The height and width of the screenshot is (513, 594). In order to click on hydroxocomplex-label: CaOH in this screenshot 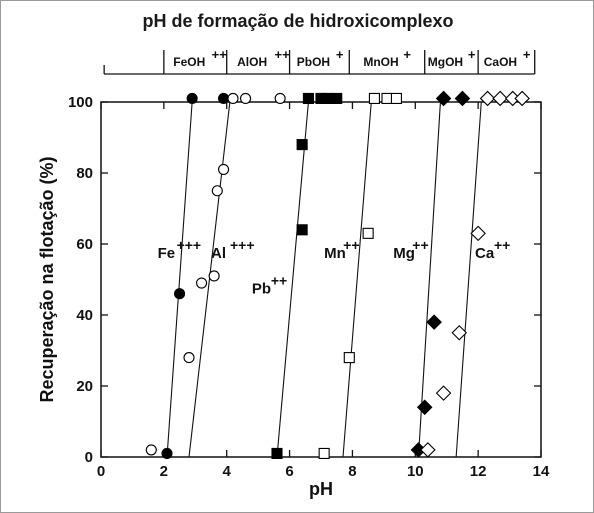, I will do `click(500, 62)`.